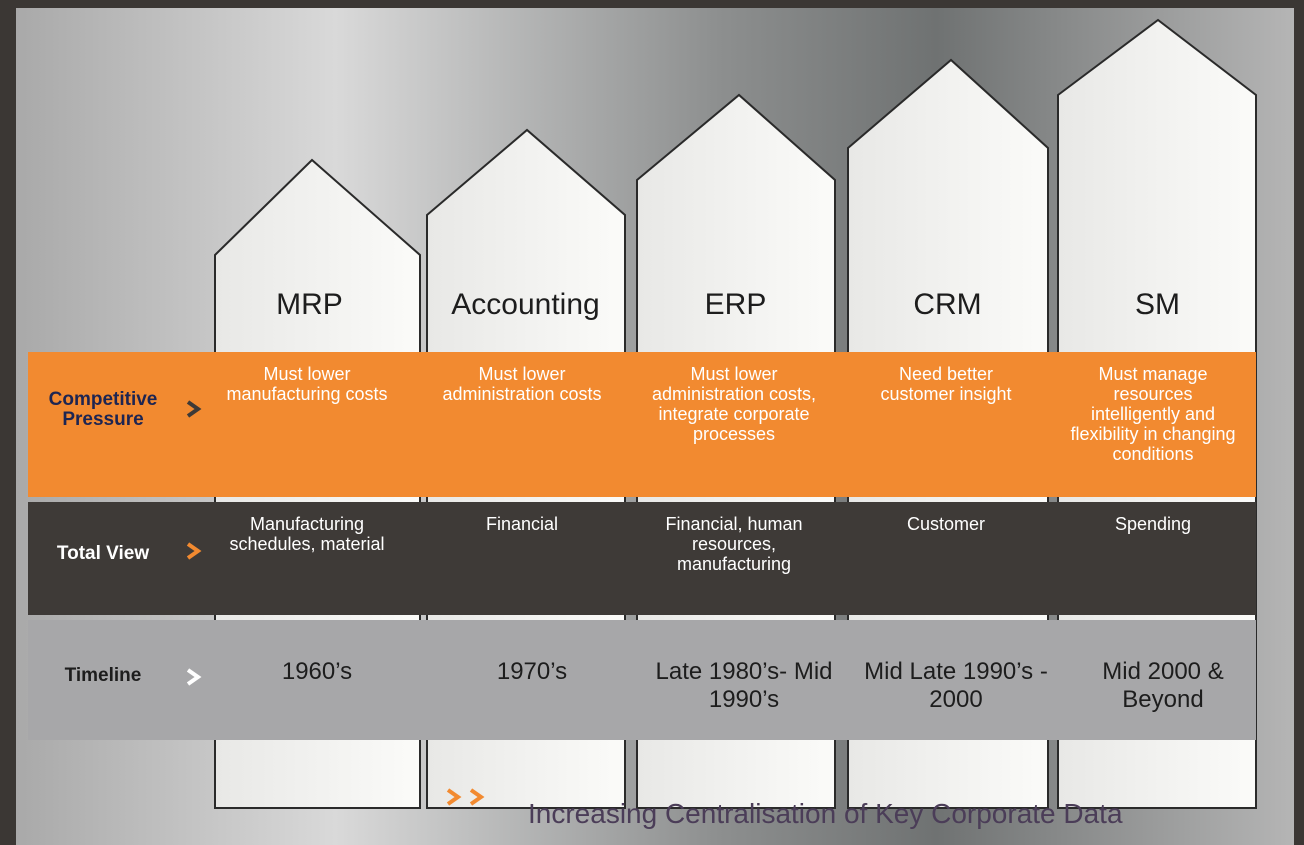 This screenshot has width=1304, height=845. What do you see at coordinates (642, 558) in the screenshot?
I see `view-band` at bounding box center [642, 558].